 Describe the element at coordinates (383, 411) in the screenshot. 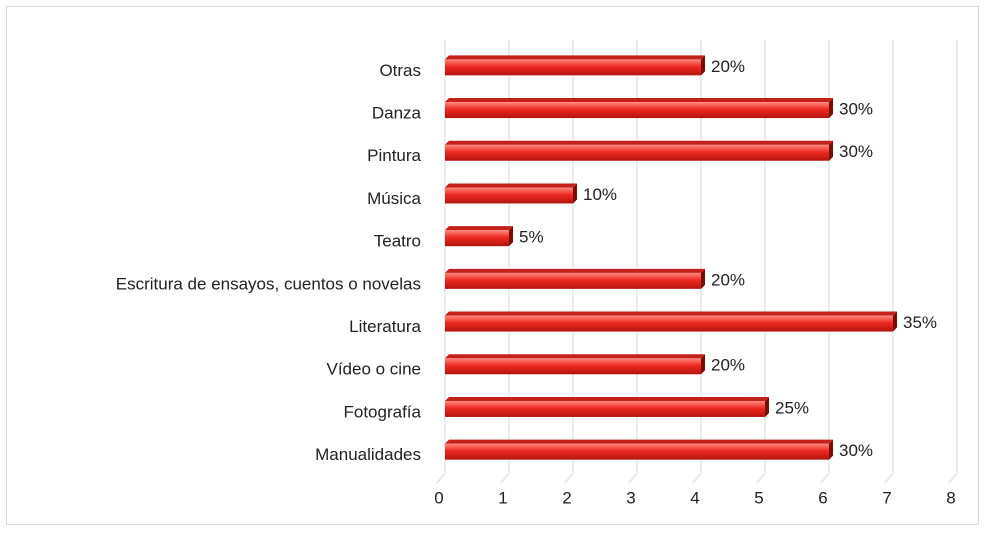

I see `y-tick-label: Fotografía` at that location.